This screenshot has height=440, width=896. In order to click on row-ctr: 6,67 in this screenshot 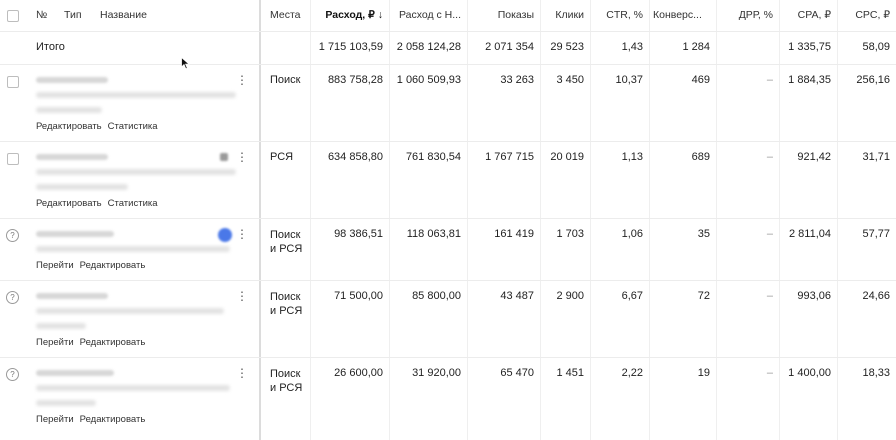, I will do `click(632, 296)`.